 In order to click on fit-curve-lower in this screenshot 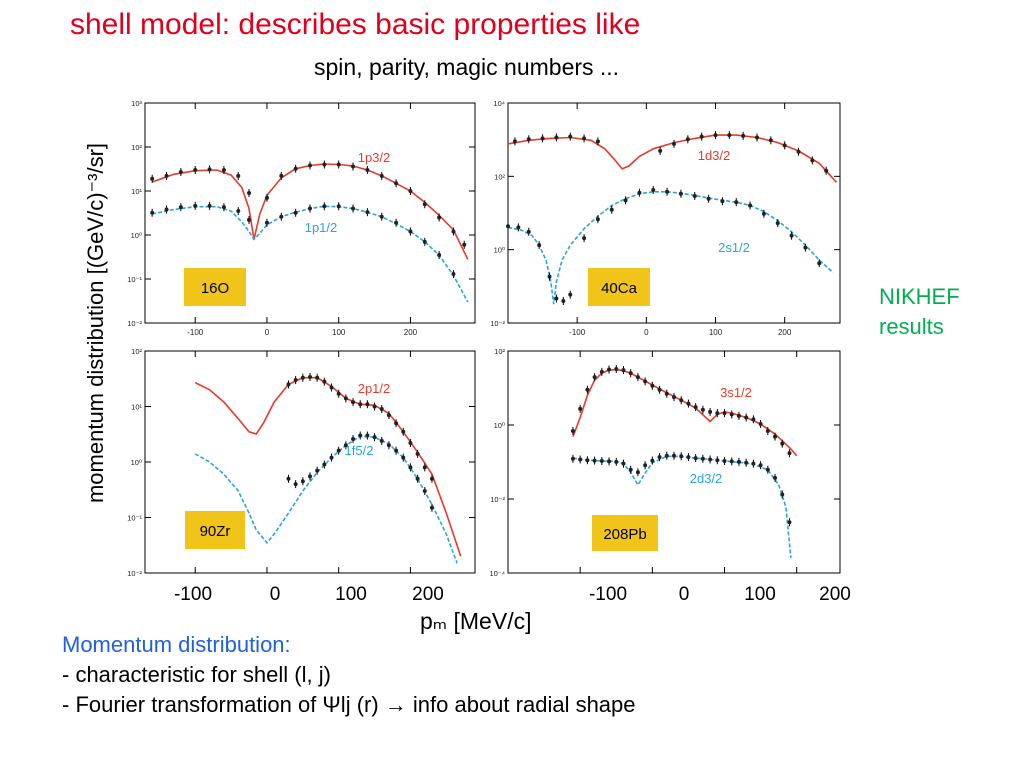, I will do `click(310, 254)`.